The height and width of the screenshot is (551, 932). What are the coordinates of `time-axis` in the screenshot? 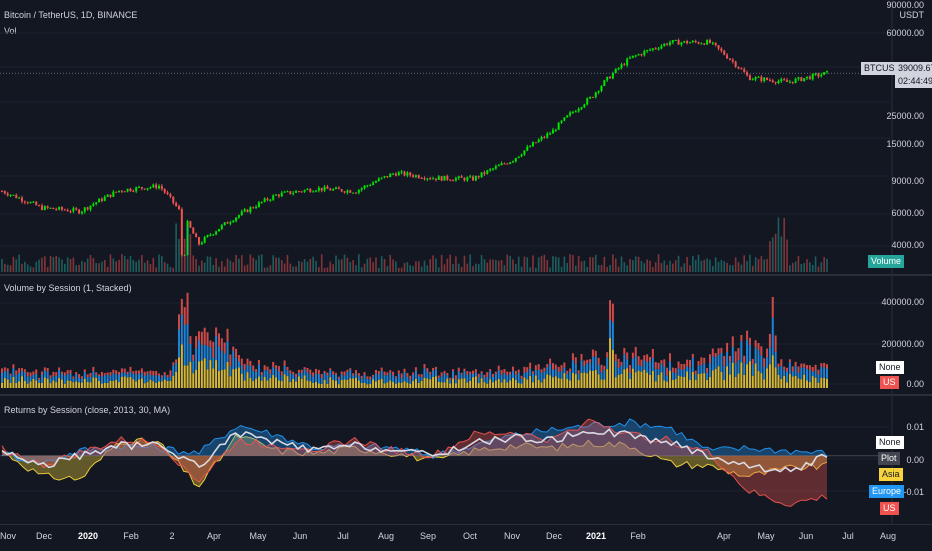 It's located at (466, 537).